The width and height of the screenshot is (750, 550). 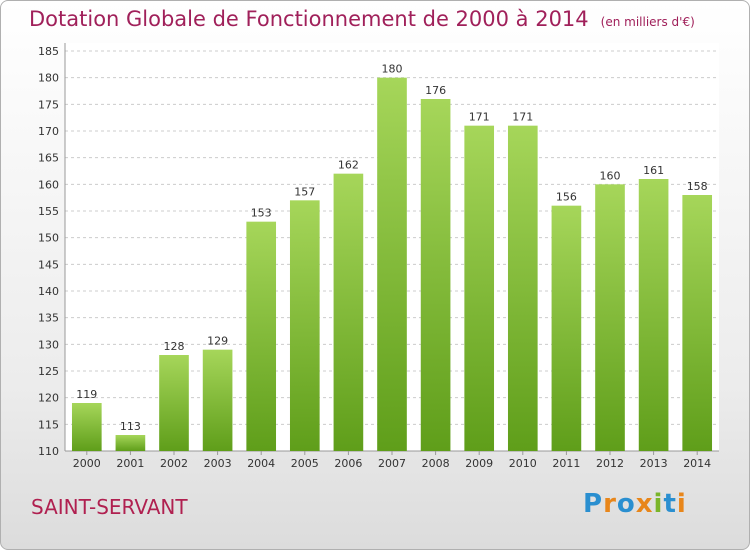 What do you see at coordinates (48, 344) in the screenshot?
I see `y-tick-label: 130` at bounding box center [48, 344].